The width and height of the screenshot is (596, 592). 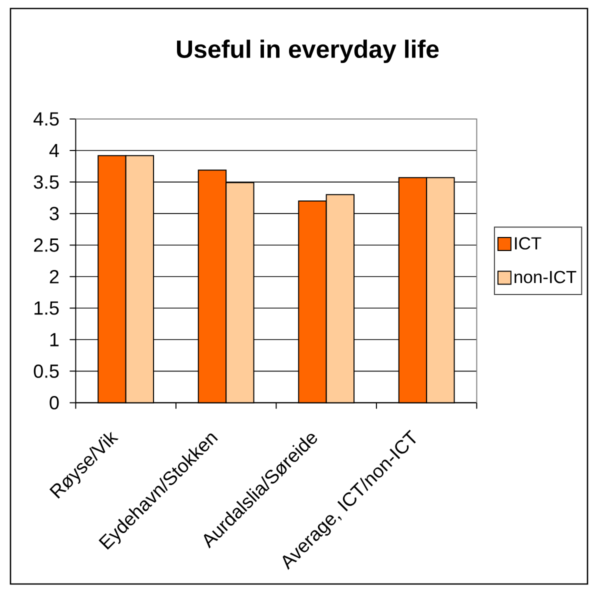 I want to click on y-tick-label: 3.5, so click(x=46, y=182).